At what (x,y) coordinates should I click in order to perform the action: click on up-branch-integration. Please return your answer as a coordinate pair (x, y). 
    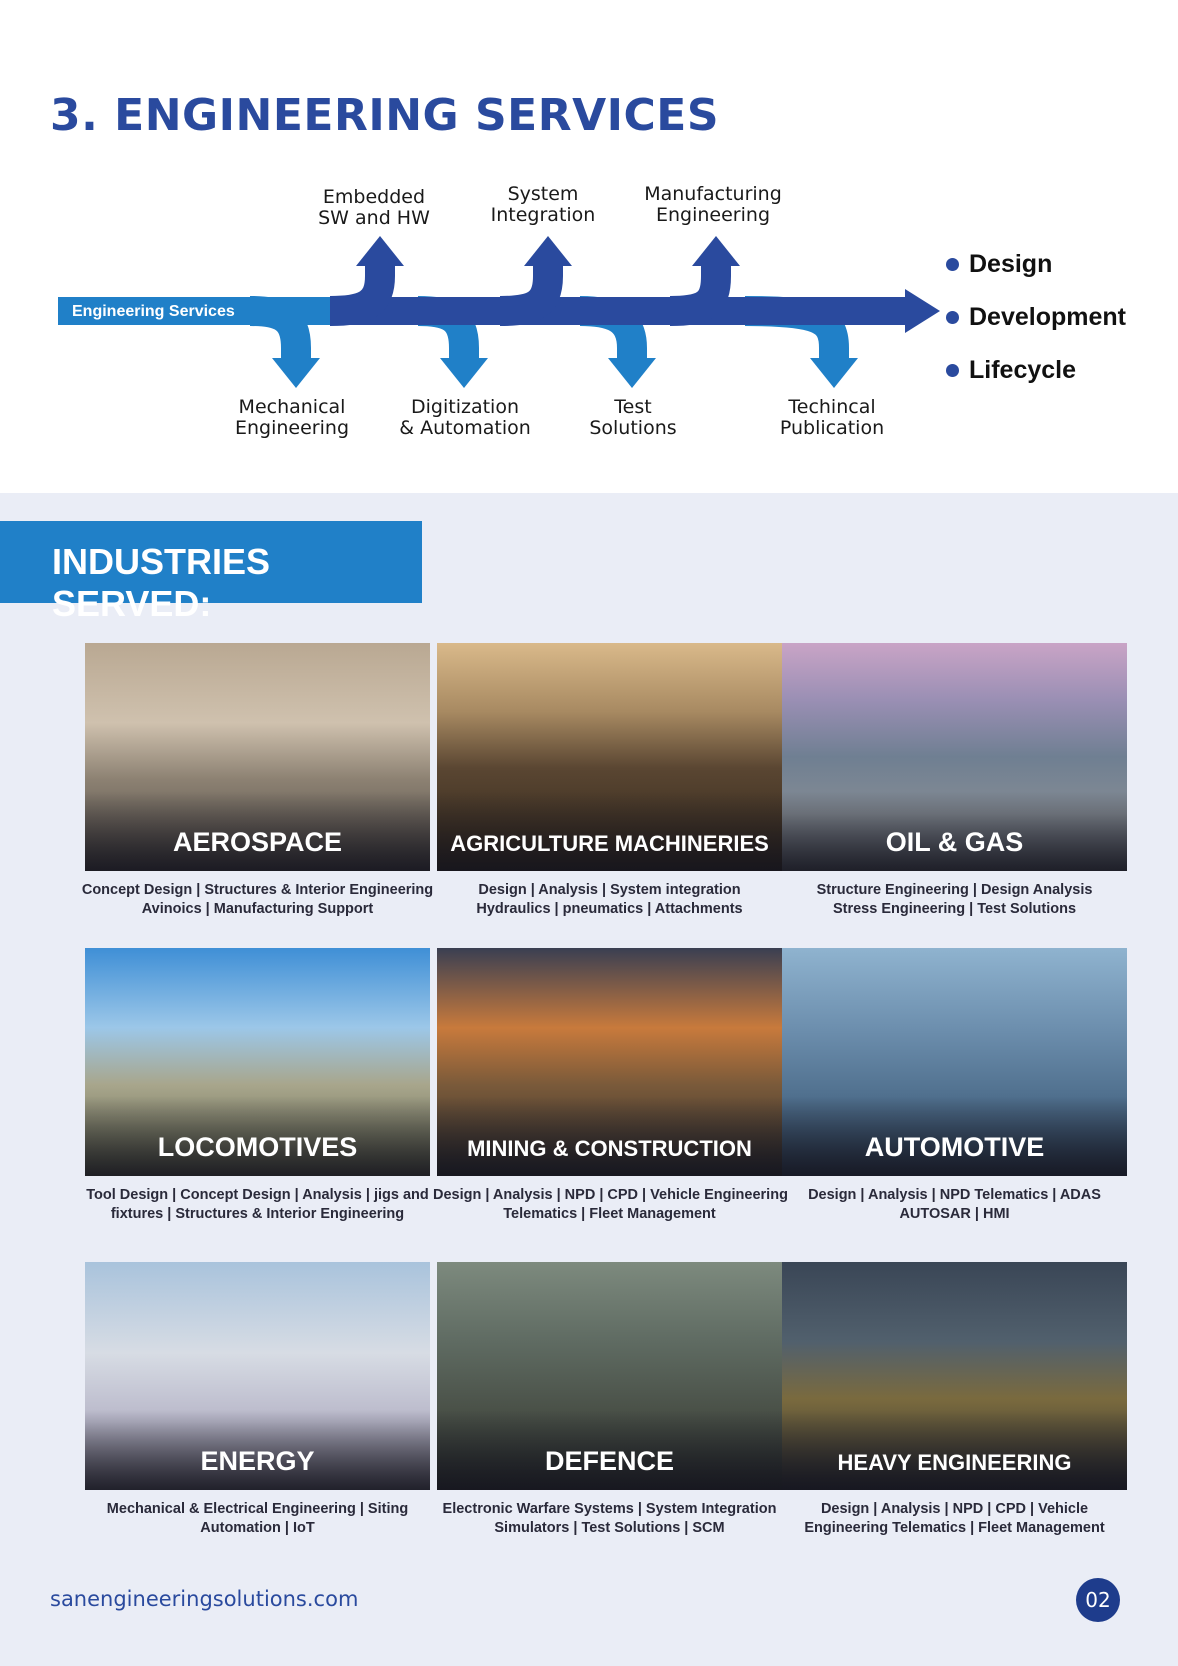
    Looking at the image, I should click on (531, 294).